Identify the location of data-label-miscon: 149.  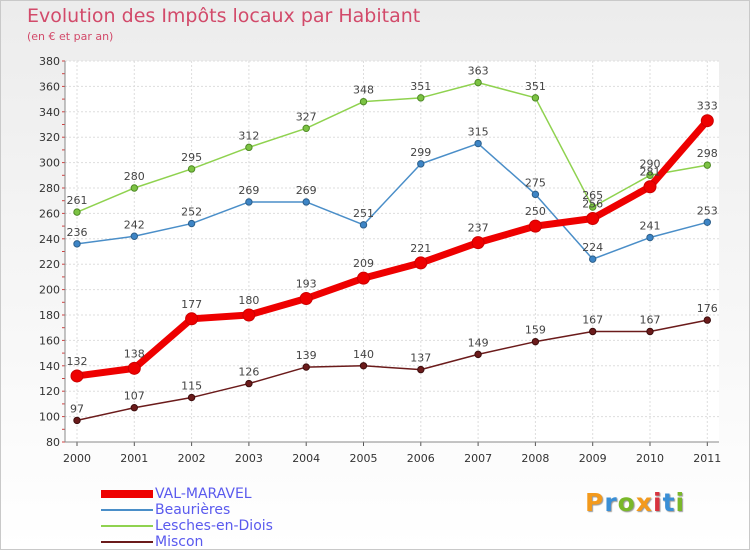
(478, 342).